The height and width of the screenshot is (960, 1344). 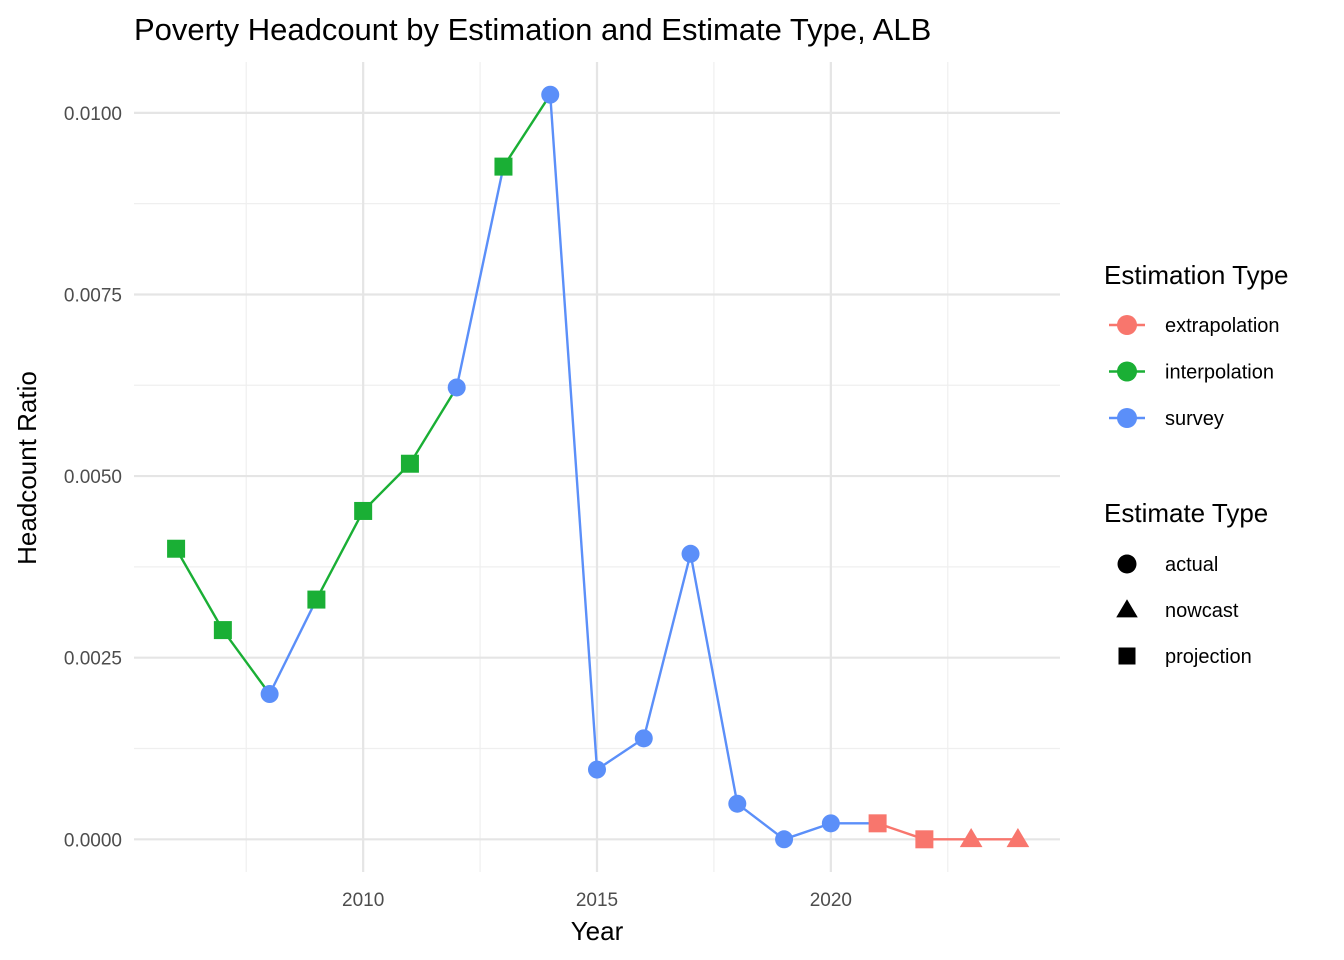 What do you see at coordinates (222, 630) in the screenshot?
I see `data-point-2007` at bounding box center [222, 630].